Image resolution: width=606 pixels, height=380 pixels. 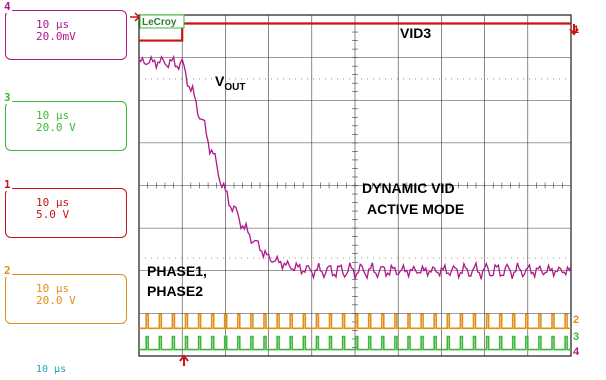 I want to click on channel-4-scale: 20.0mV, so click(x=56, y=36).